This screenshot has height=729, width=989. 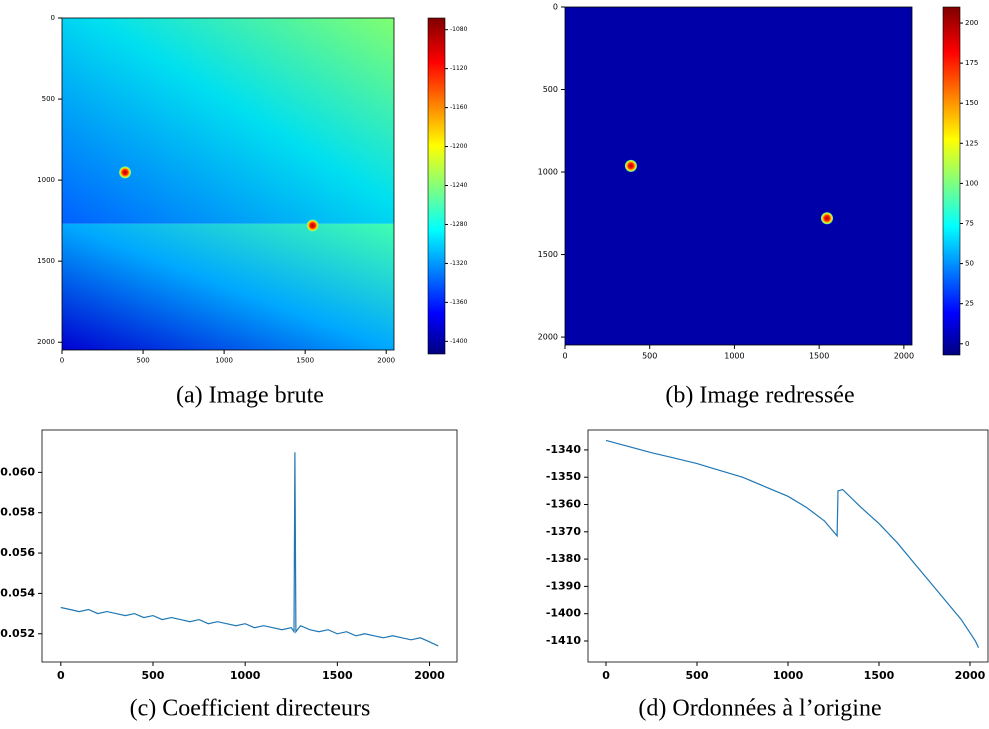 What do you see at coordinates (564, 504) in the screenshot?
I see `y-tick-label: -1360` at bounding box center [564, 504].